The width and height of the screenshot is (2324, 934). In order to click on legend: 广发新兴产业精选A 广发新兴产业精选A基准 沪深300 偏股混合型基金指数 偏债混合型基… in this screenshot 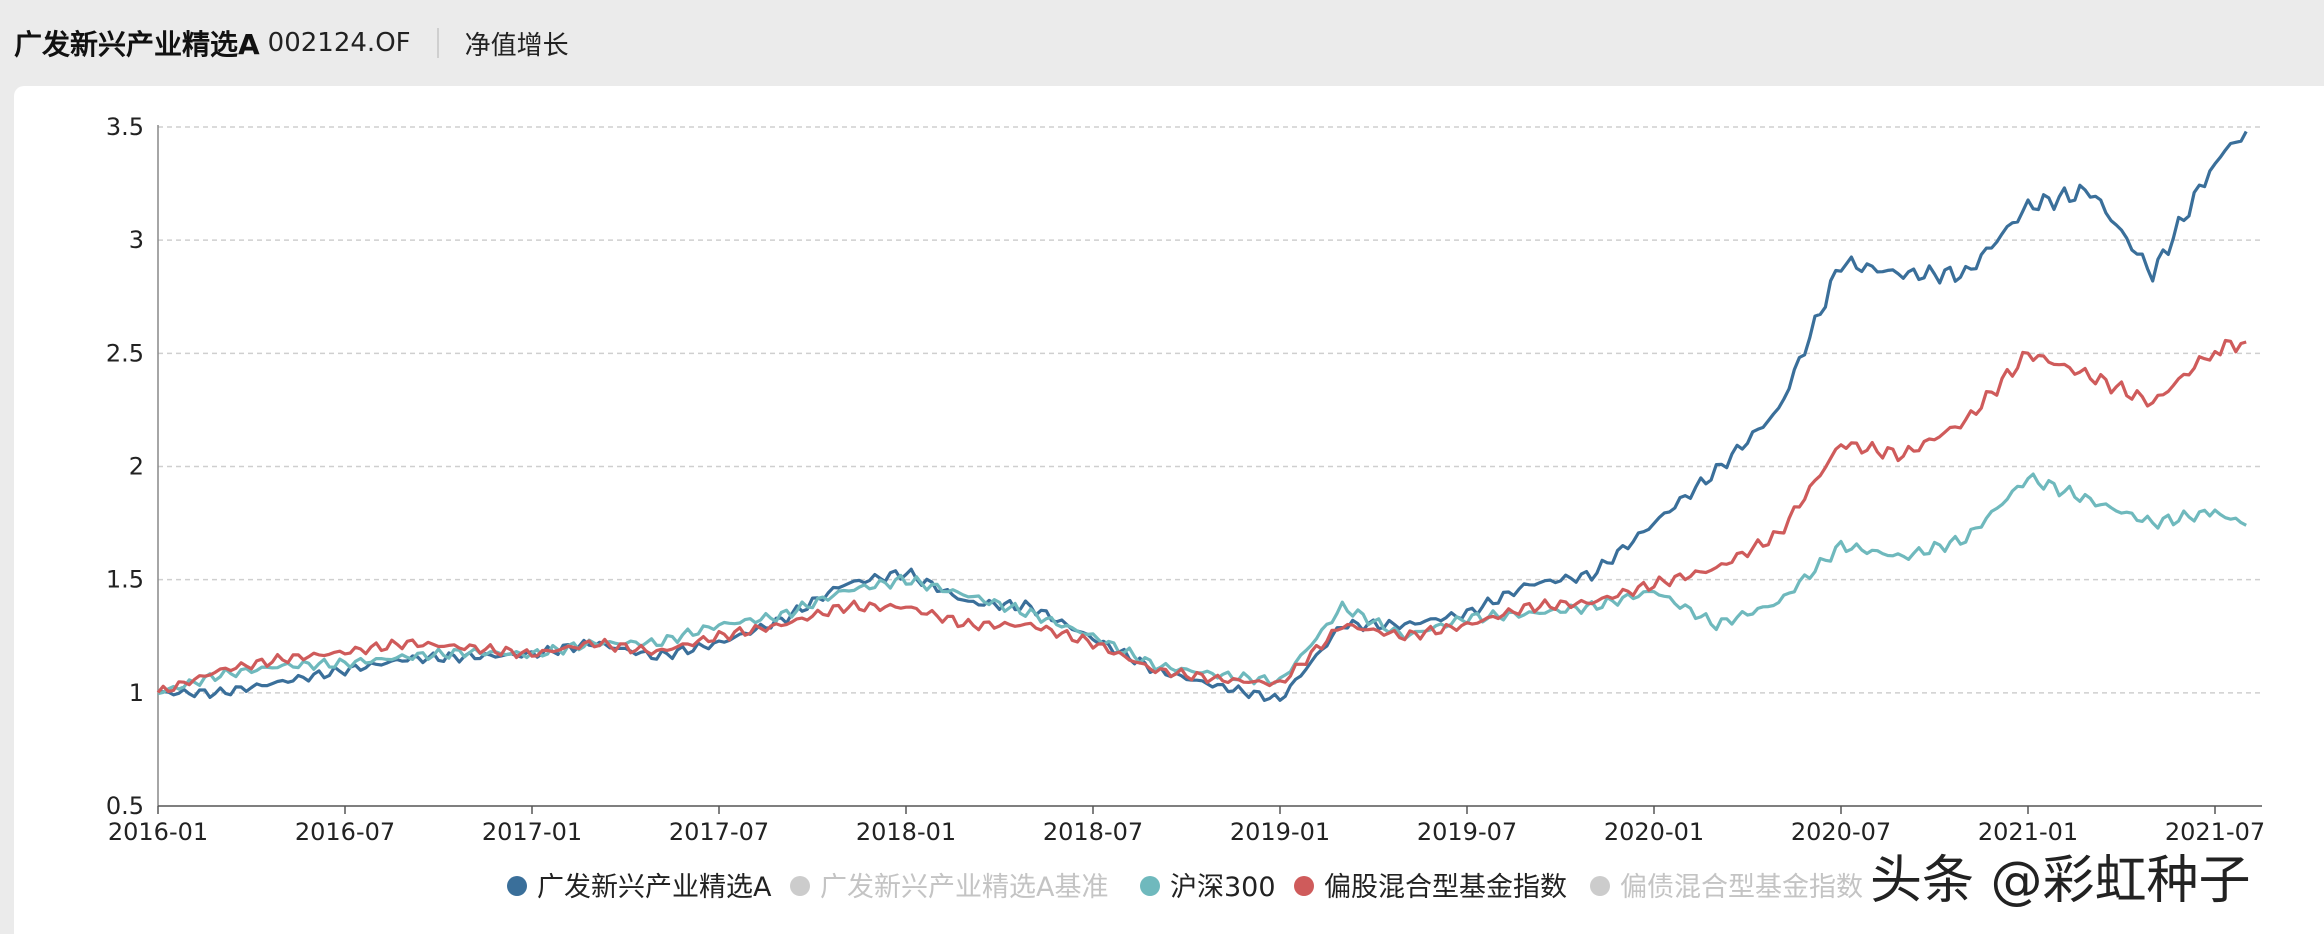, I will do `click(1185, 887)`.